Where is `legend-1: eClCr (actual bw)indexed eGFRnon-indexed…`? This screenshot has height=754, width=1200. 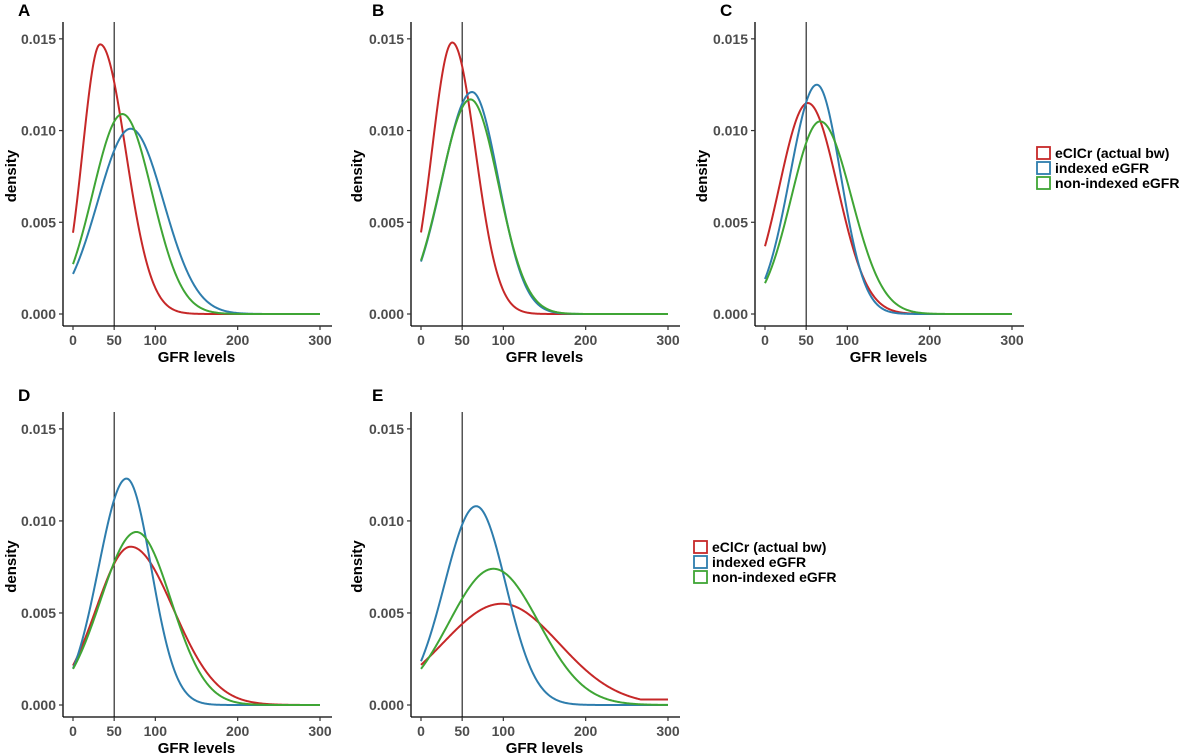
legend-1: eClCr (actual bw)indexed eGFRnon-indexed… is located at coordinates (1107, 168).